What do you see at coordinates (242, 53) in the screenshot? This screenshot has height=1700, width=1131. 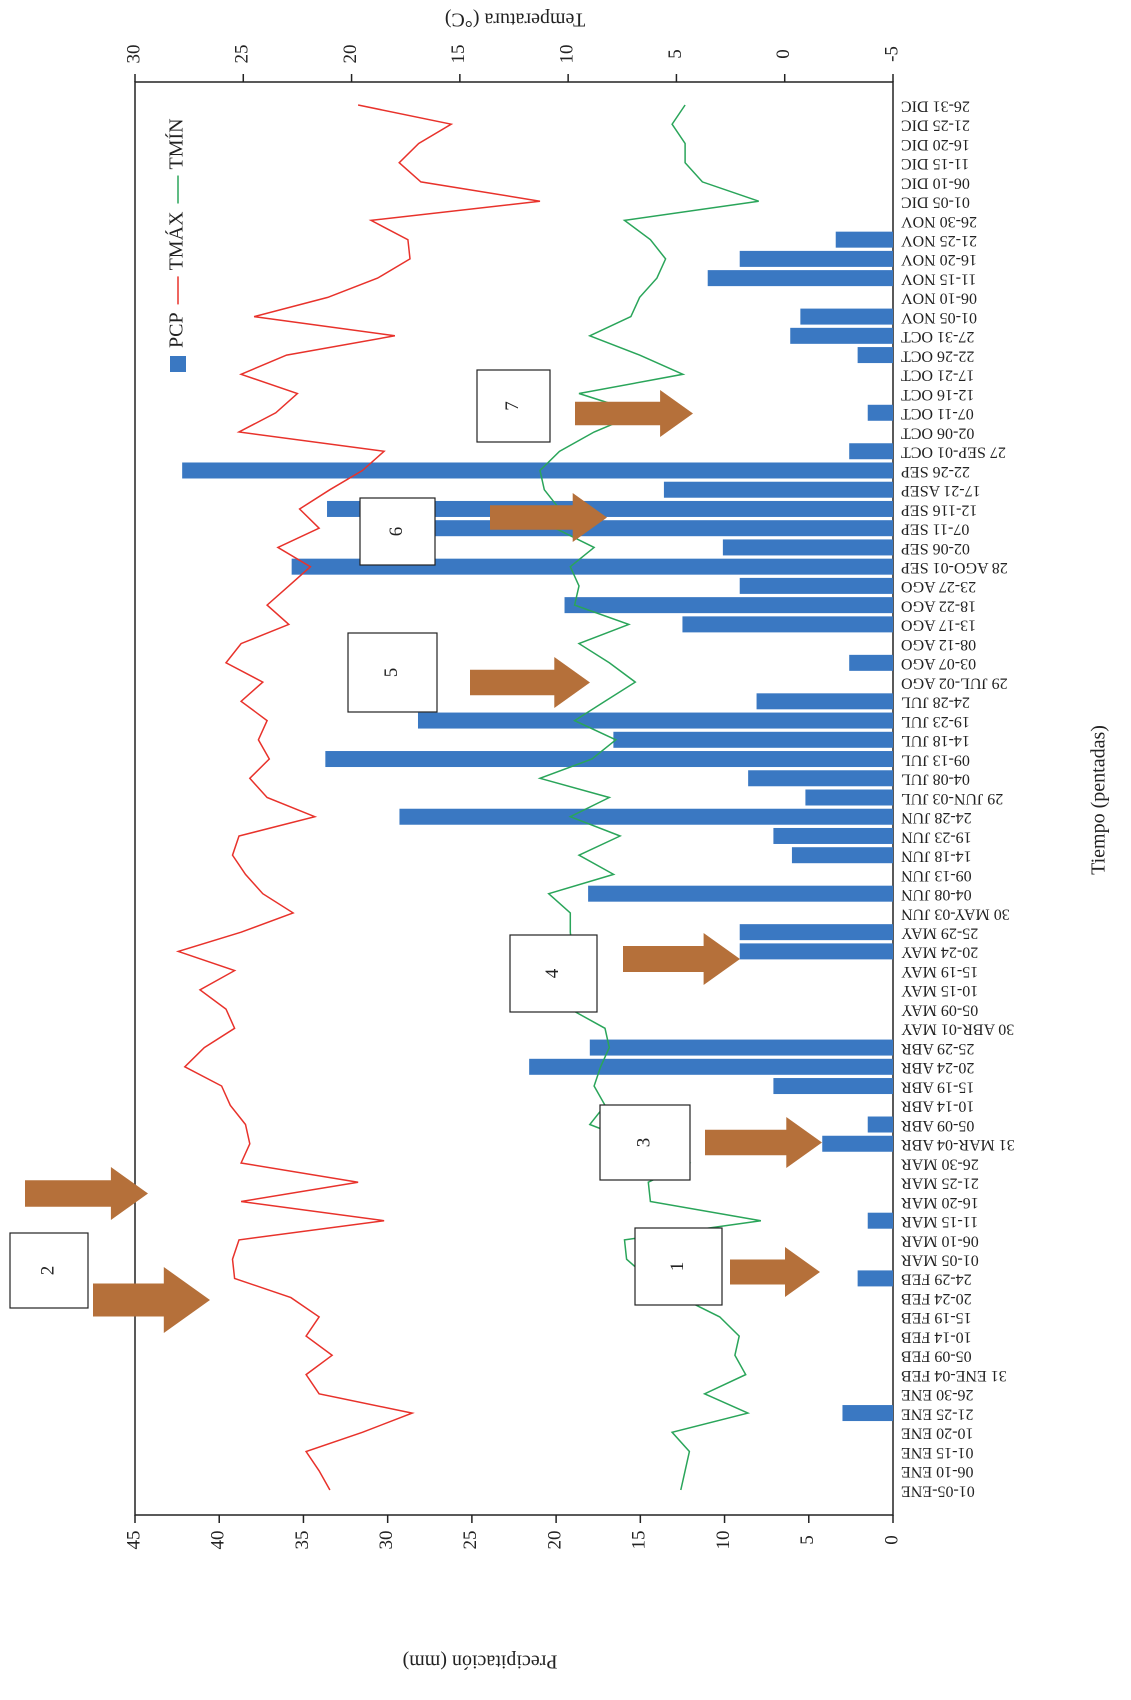 I see `y2-tick-label: 25` at bounding box center [242, 53].